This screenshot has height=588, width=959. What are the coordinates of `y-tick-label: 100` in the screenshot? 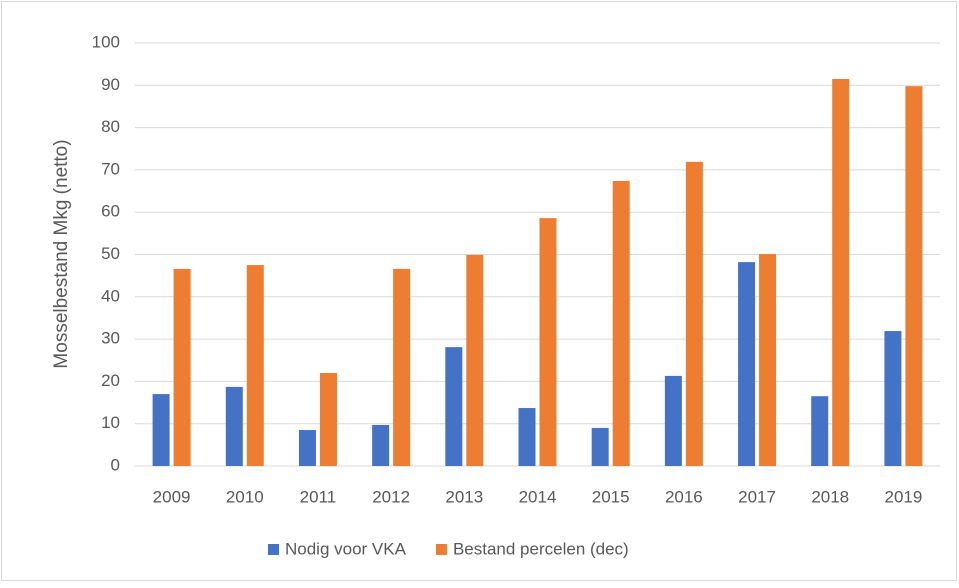 It's located at (106, 41).